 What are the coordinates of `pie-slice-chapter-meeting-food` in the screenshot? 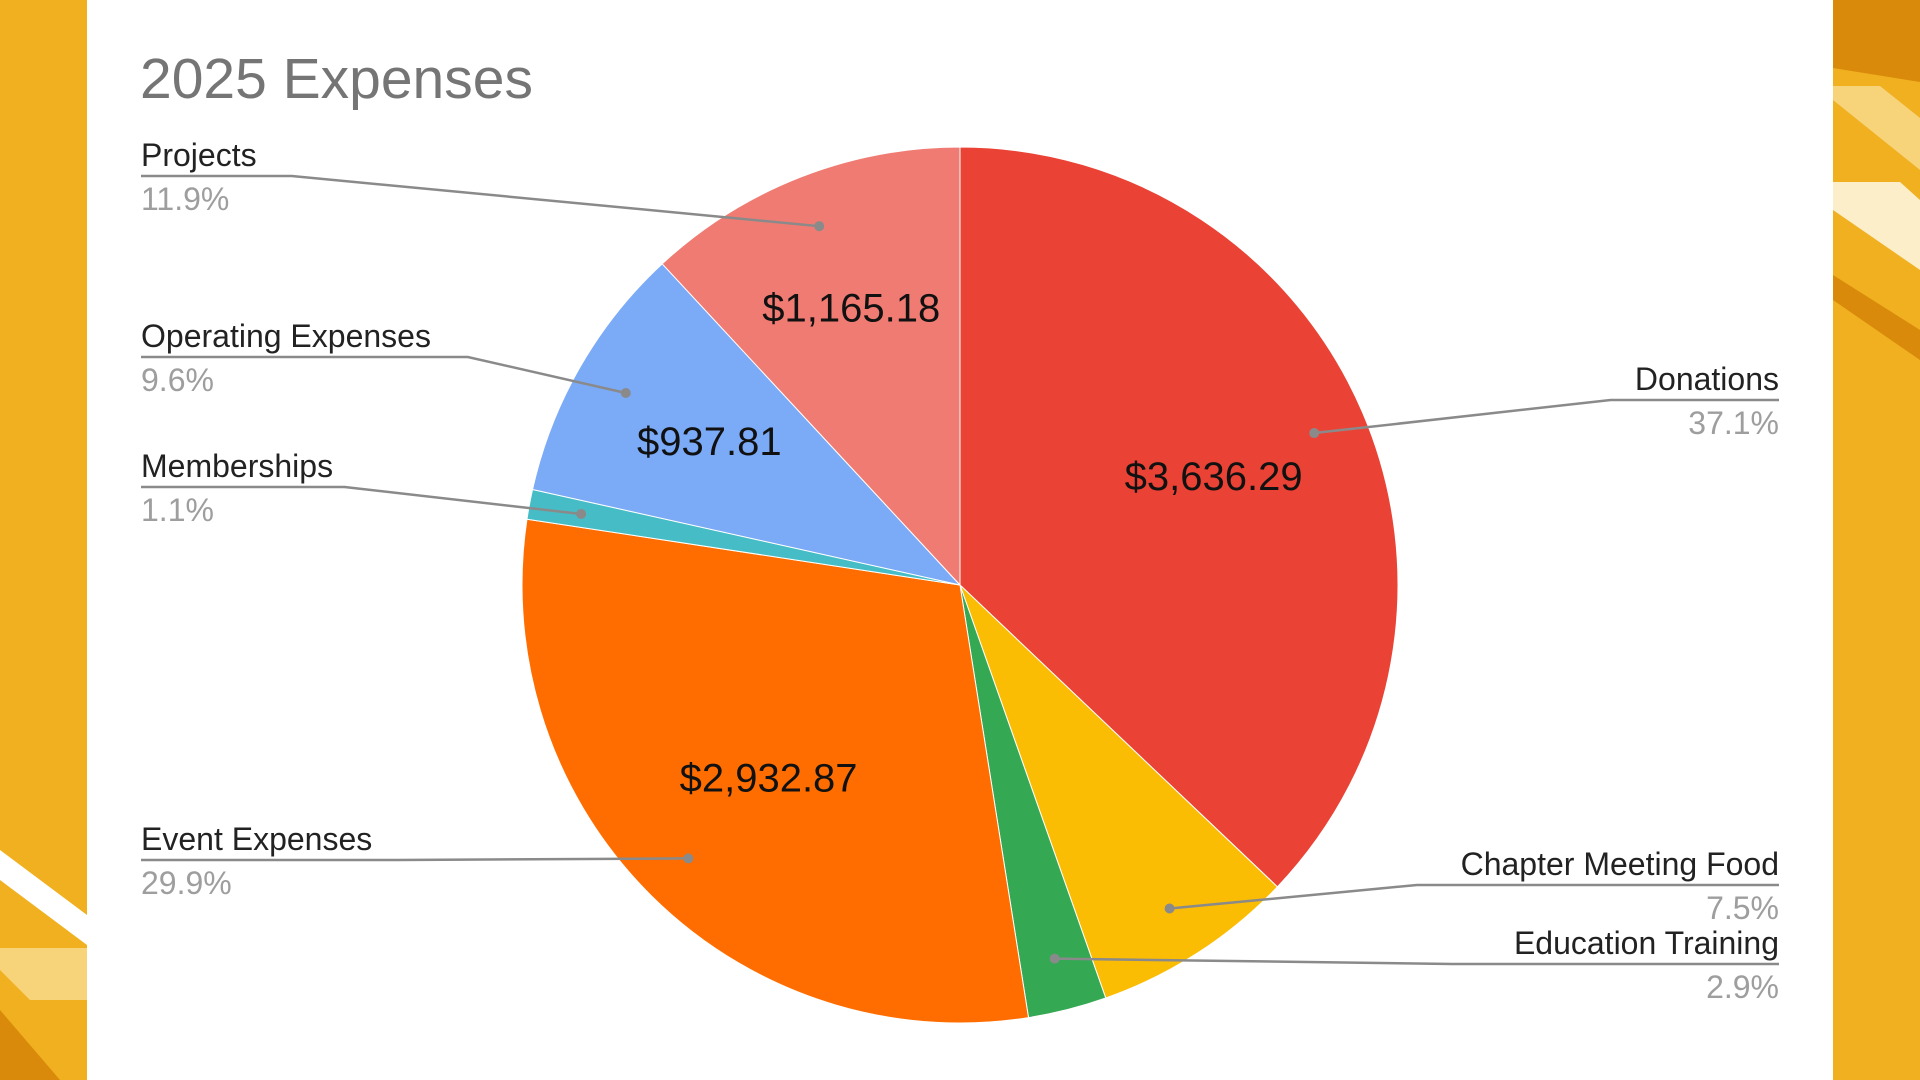 It's located at (1119, 791).